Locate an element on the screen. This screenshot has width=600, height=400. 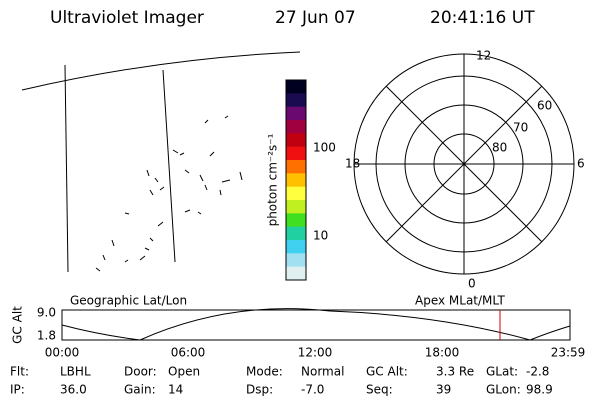
timeline-title: Apex MLat/MLT is located at coordinates (460, 301).